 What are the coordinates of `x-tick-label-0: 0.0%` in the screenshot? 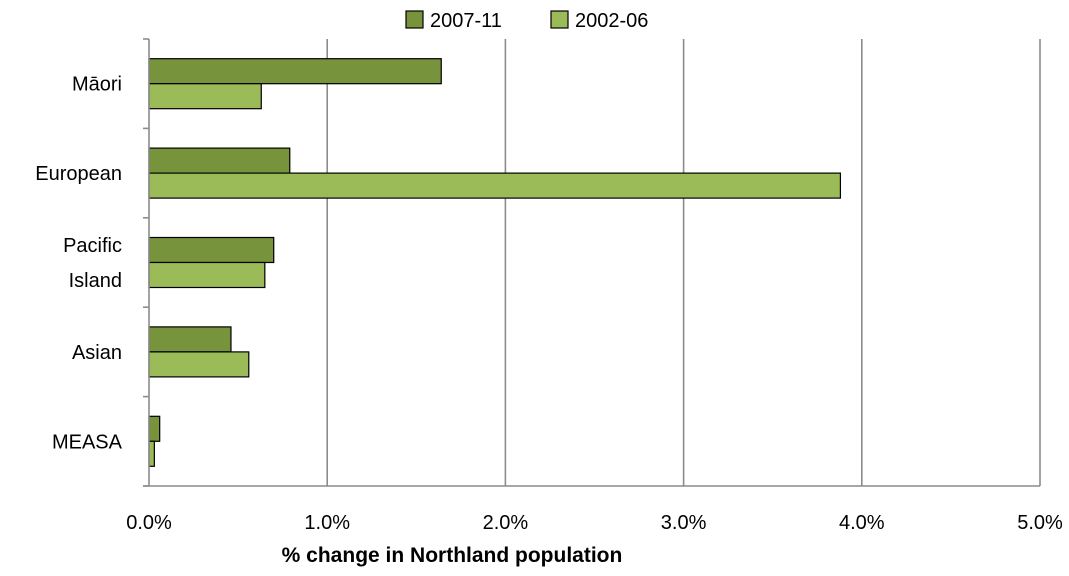 It's located at (149, 523).